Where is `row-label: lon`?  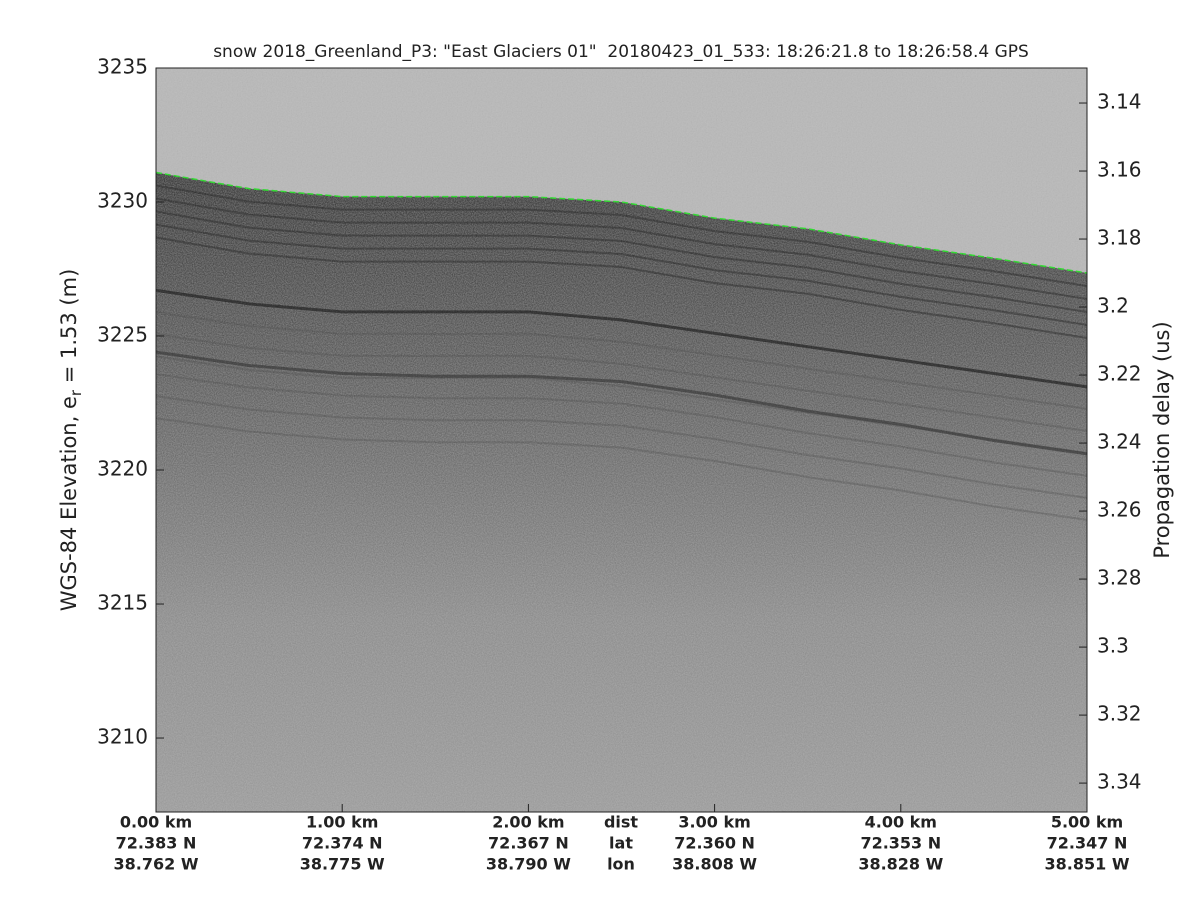
row-label: lon is located at coordinates (621, 864).